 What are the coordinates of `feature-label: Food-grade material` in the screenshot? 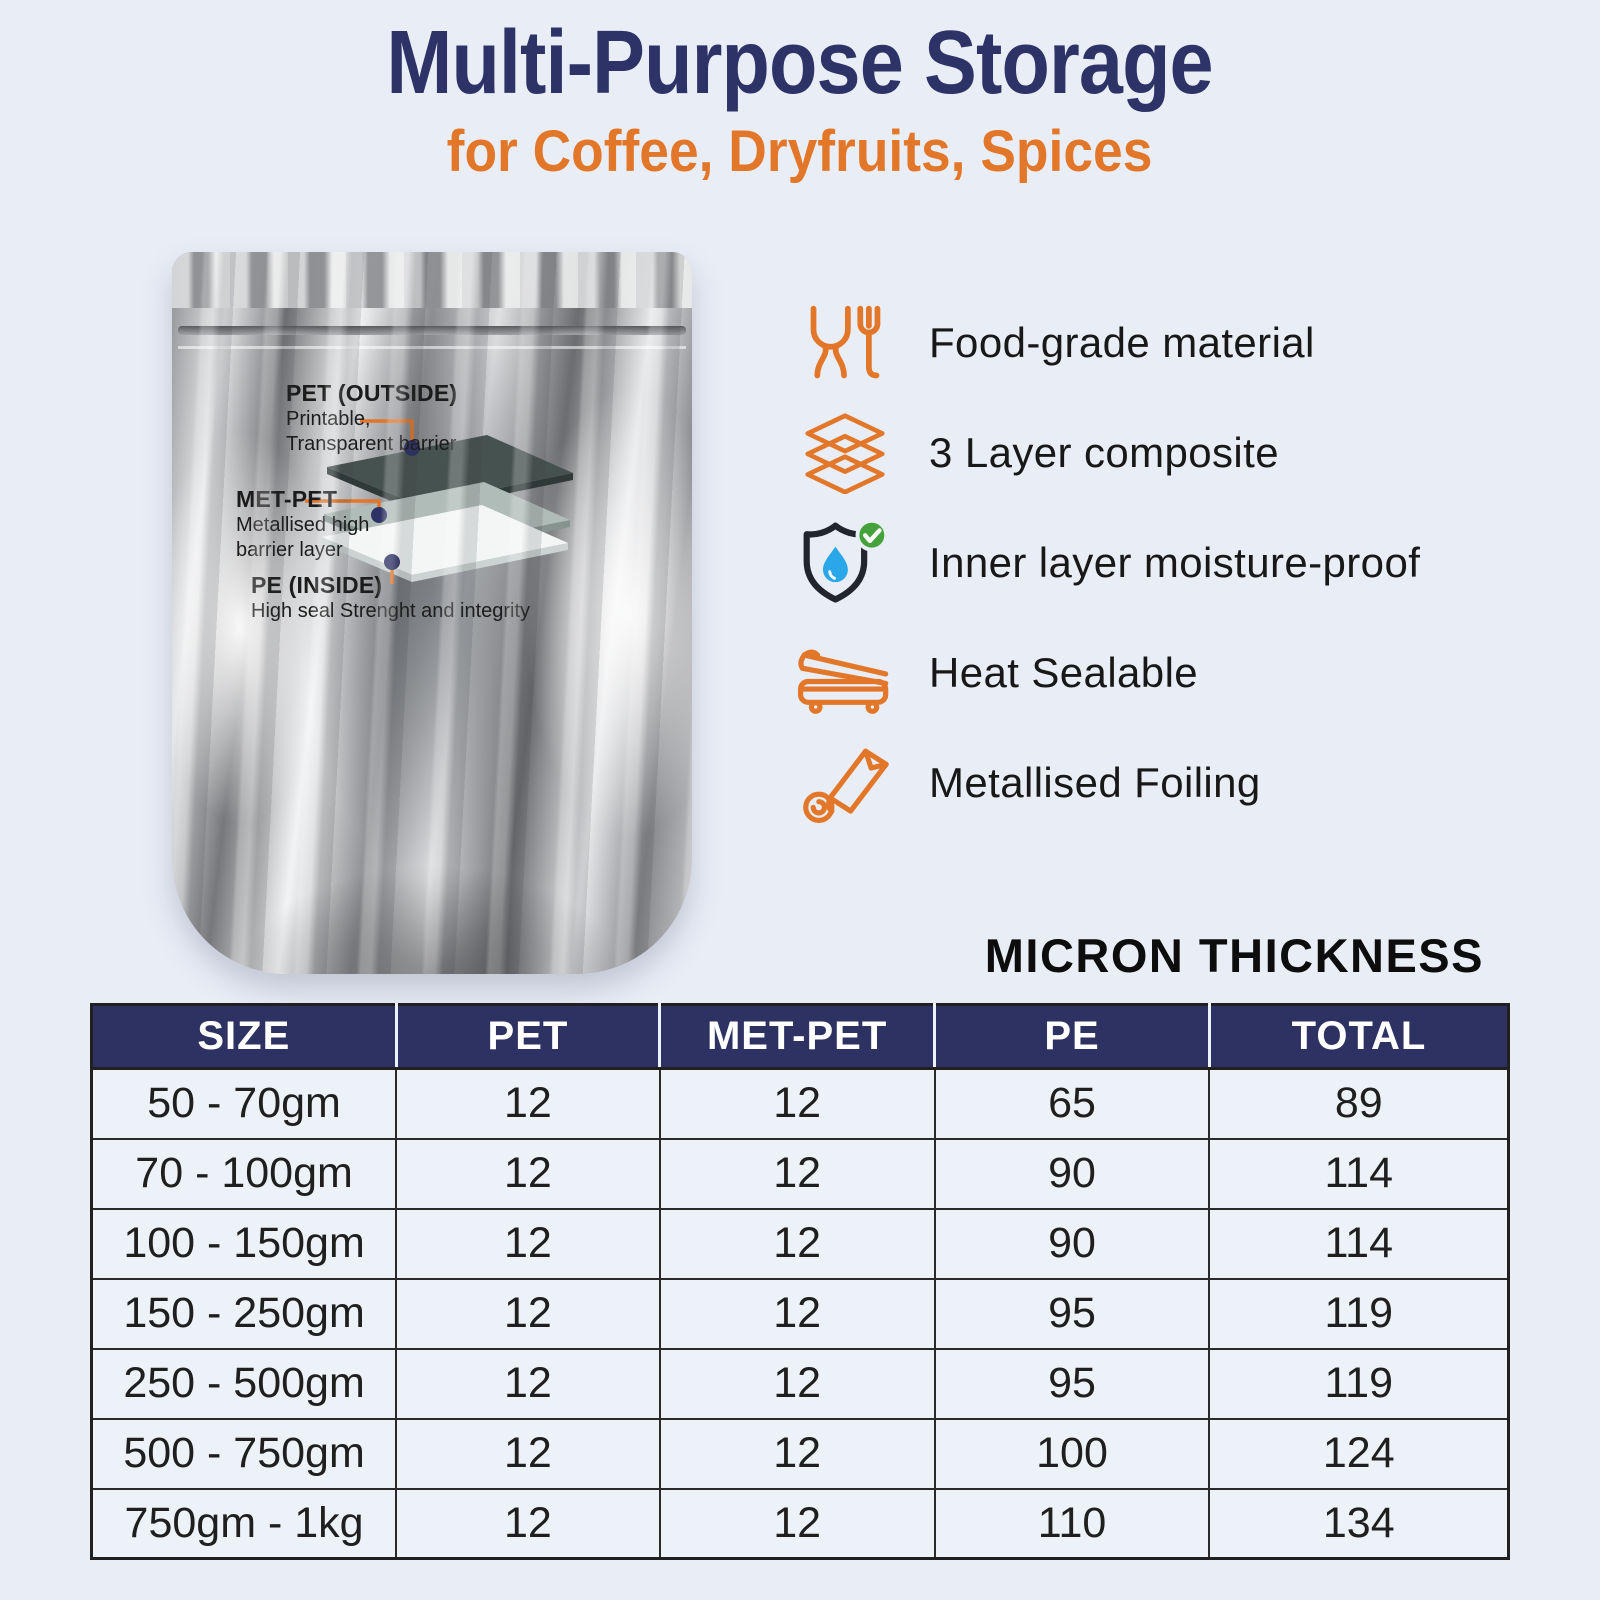 It's located at (1122, 342).